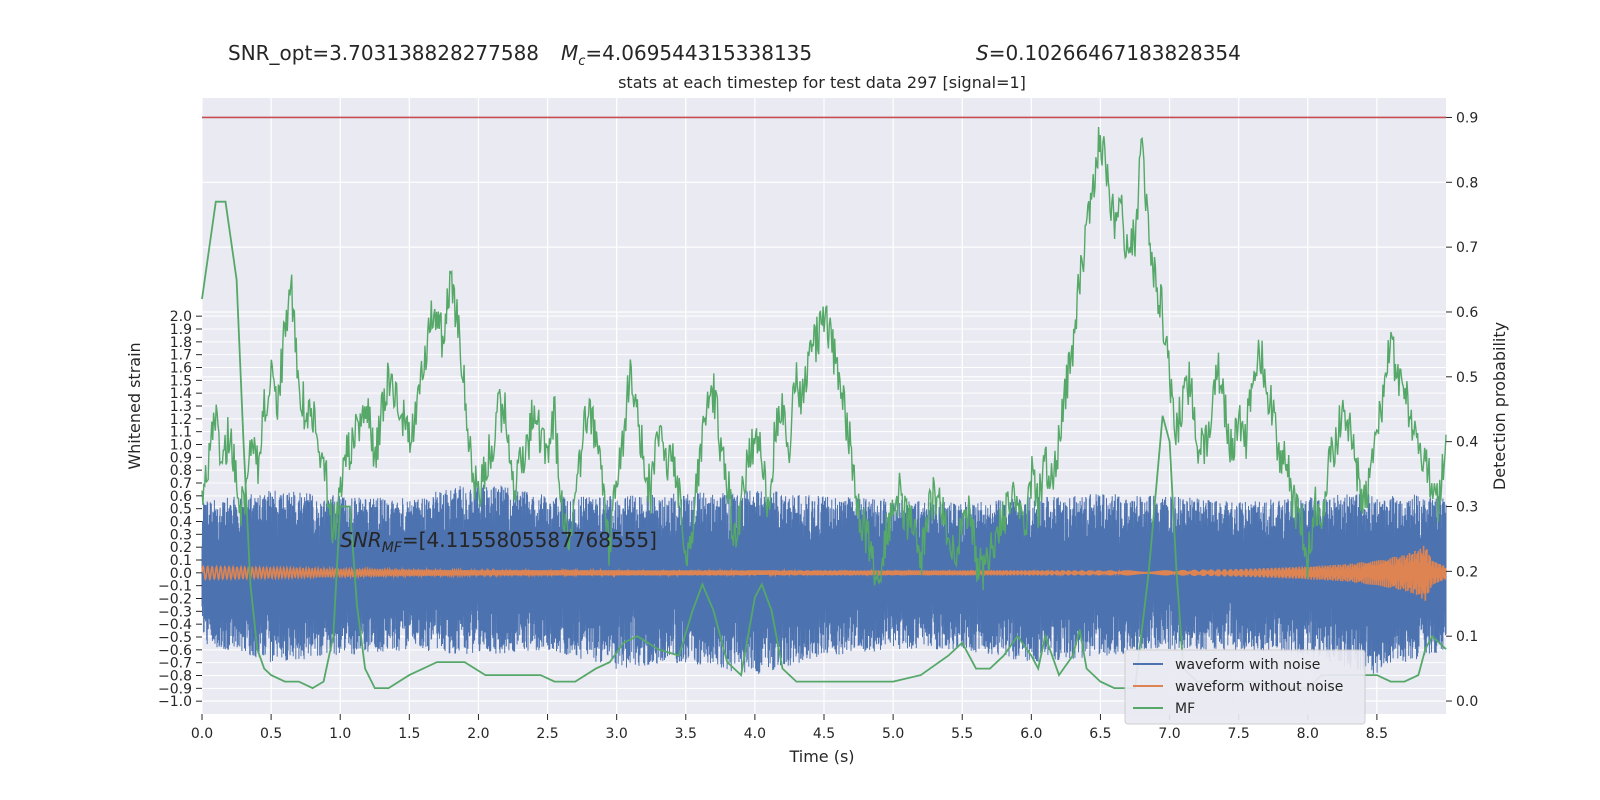 The width and height of the screenshot is (1600, 800). What do you see at coordinates (181, 484) in the screenshot?
I see `left-tick-label-13: 0.7` at bounding box center [181, 484].